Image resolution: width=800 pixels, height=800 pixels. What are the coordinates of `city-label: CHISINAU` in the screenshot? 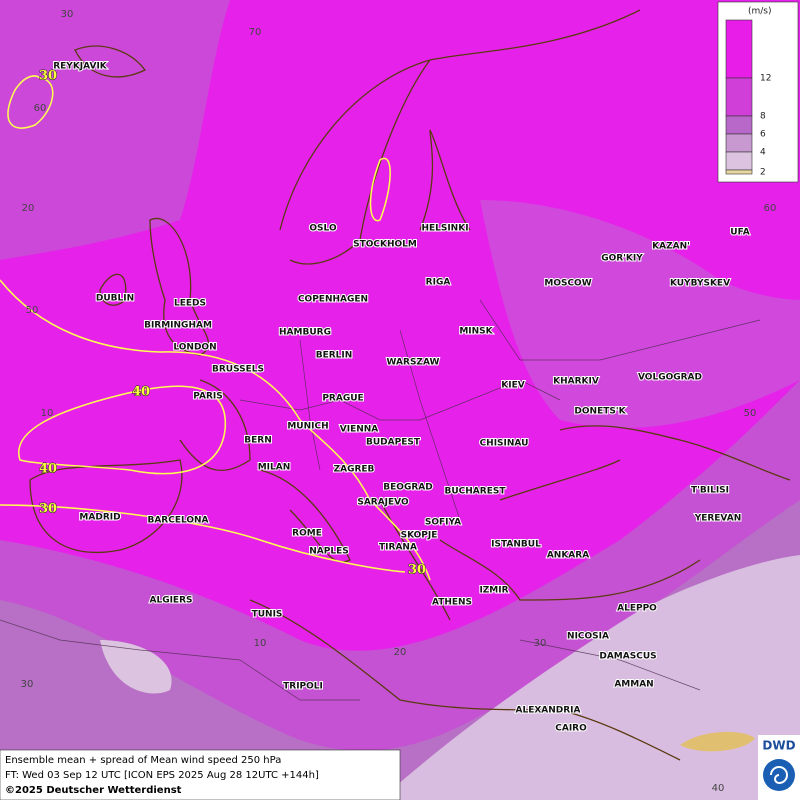 It's located at (504, 444).